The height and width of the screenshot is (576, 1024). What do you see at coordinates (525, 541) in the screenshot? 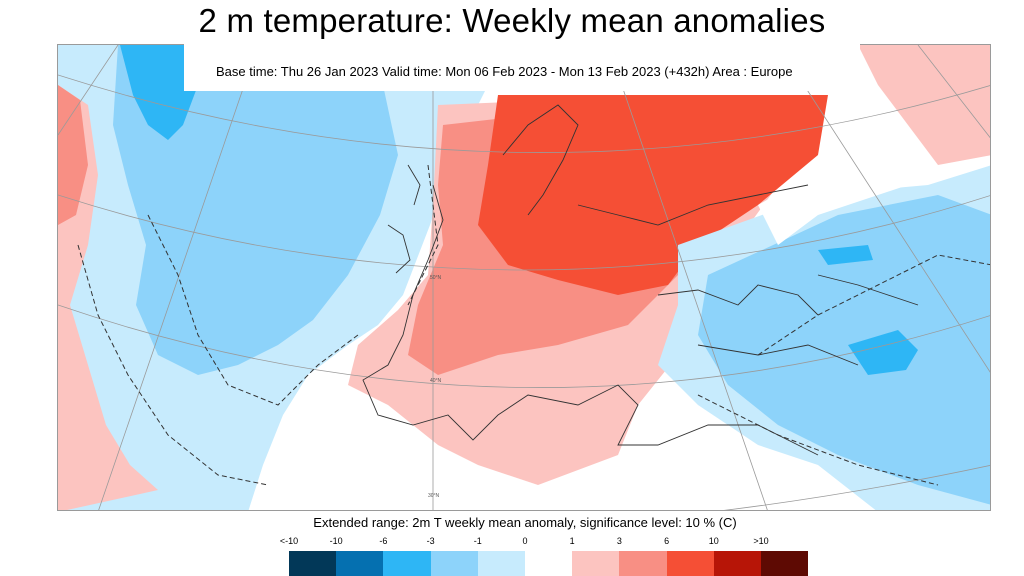
I see `colorbar-tick-label: 0` at bounding box center [525, 541].